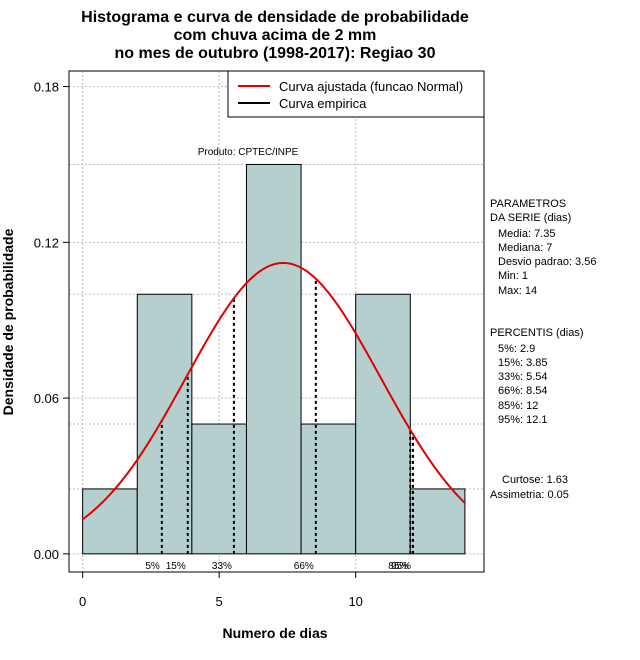 The width and height of the screenshot is (640, 660). I want to click on legend-label-empirical: Curva empirica, so click(323, 103).